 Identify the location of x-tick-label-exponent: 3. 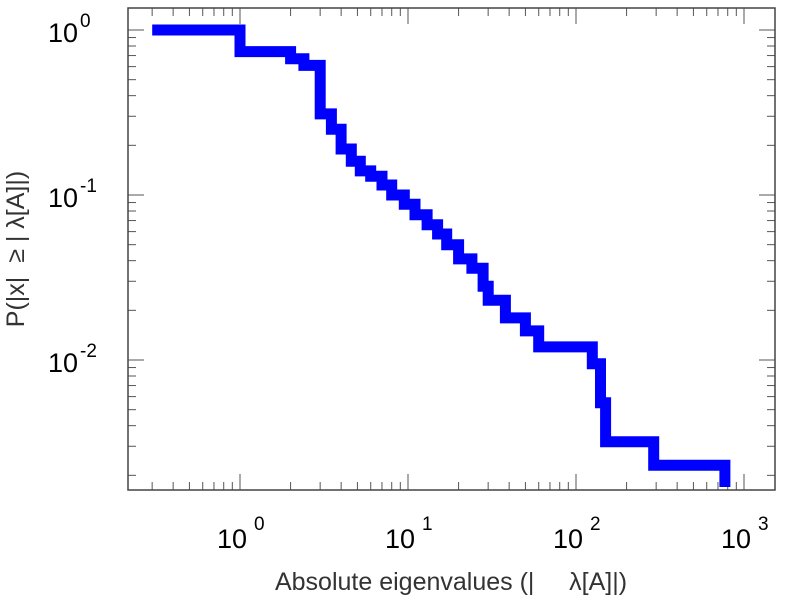
(763, 524).